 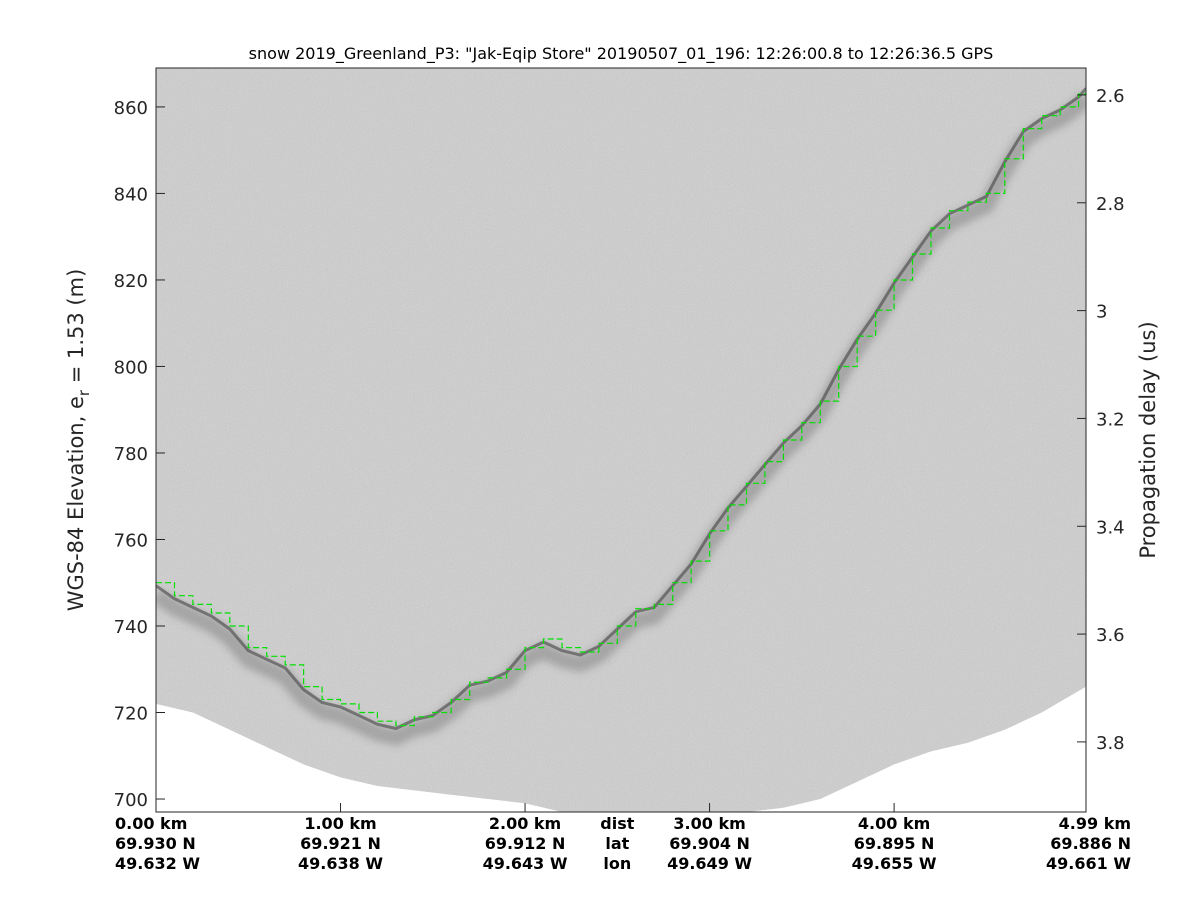 I want to click on bottom-lat-label: 69.912 N, so click(x=525, y=843).